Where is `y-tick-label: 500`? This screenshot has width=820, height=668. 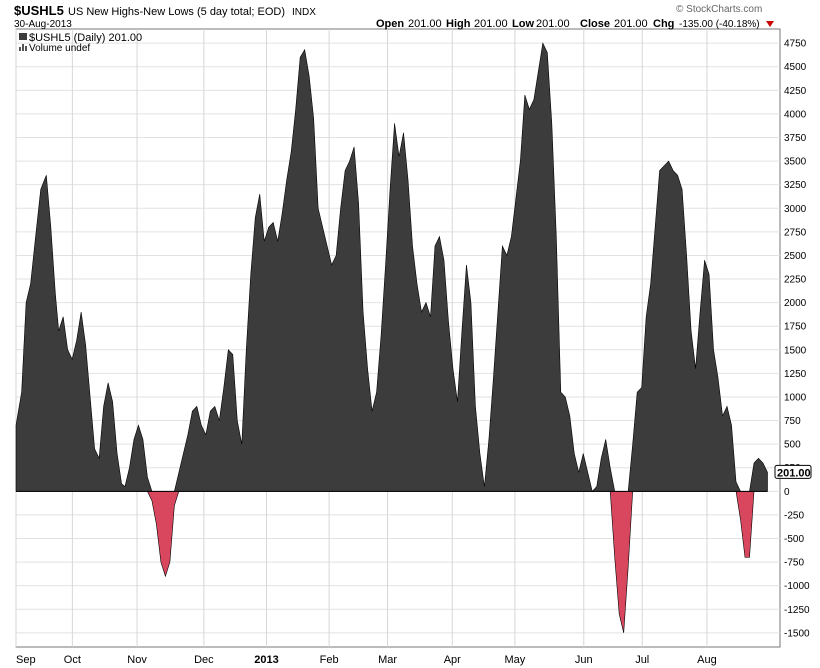
y-tick-label: 500 is located at coordinates (792, 445).